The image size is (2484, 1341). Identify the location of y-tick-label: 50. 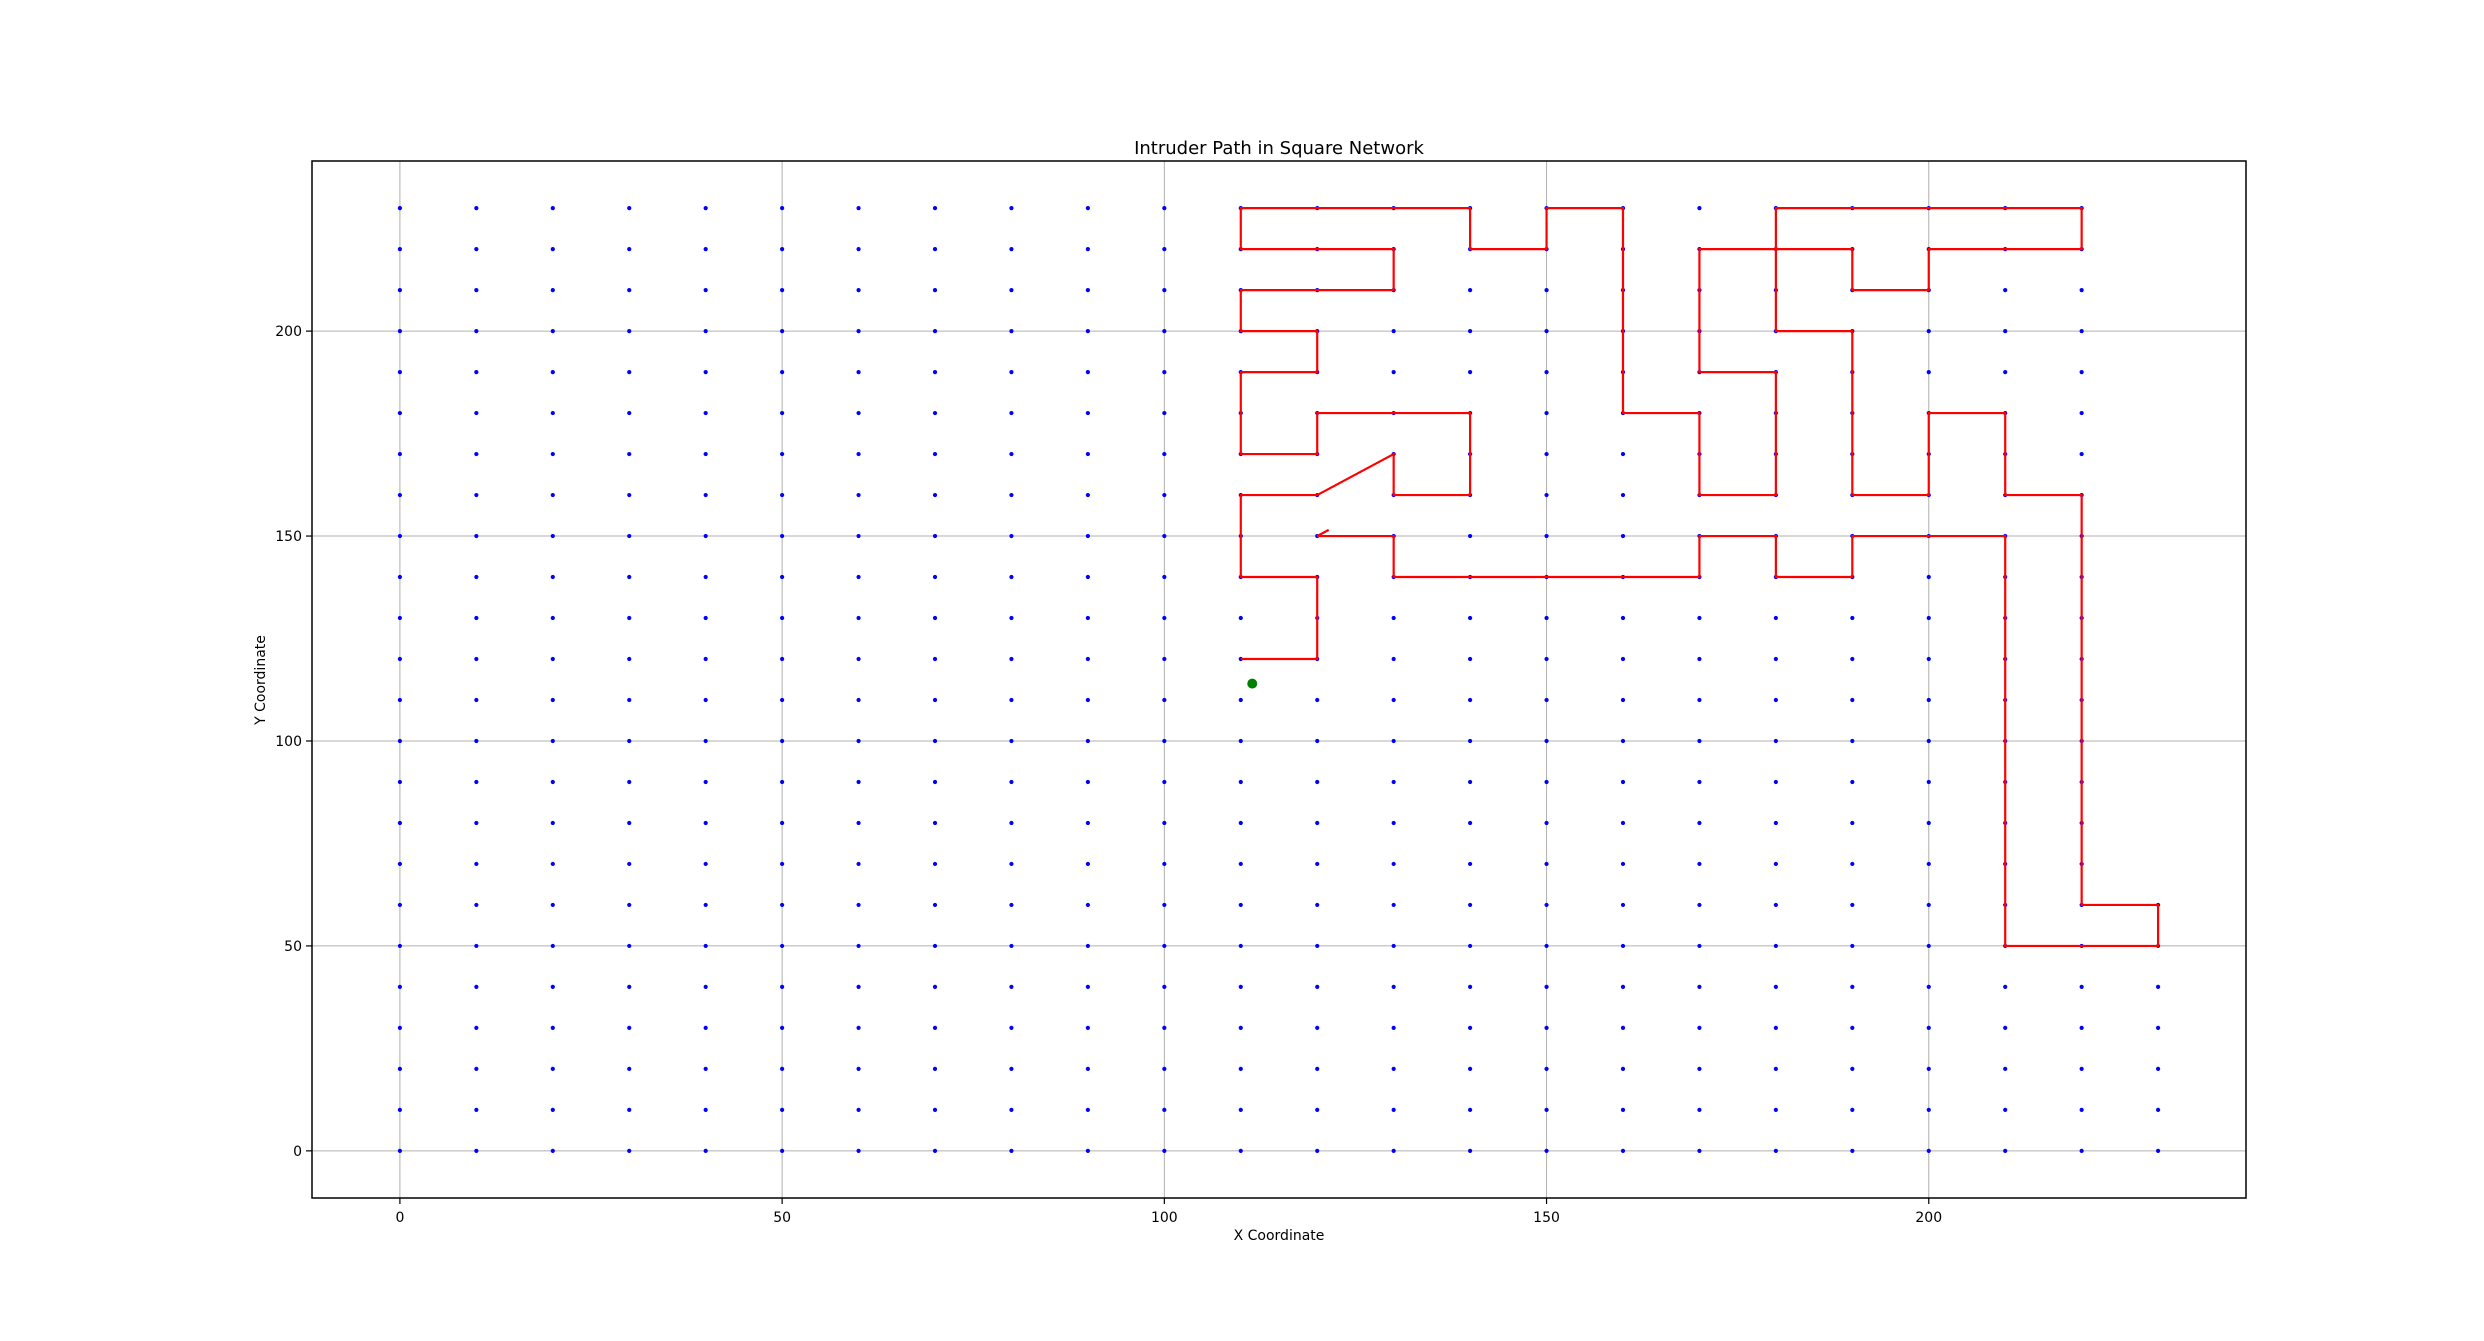
(293, 947).